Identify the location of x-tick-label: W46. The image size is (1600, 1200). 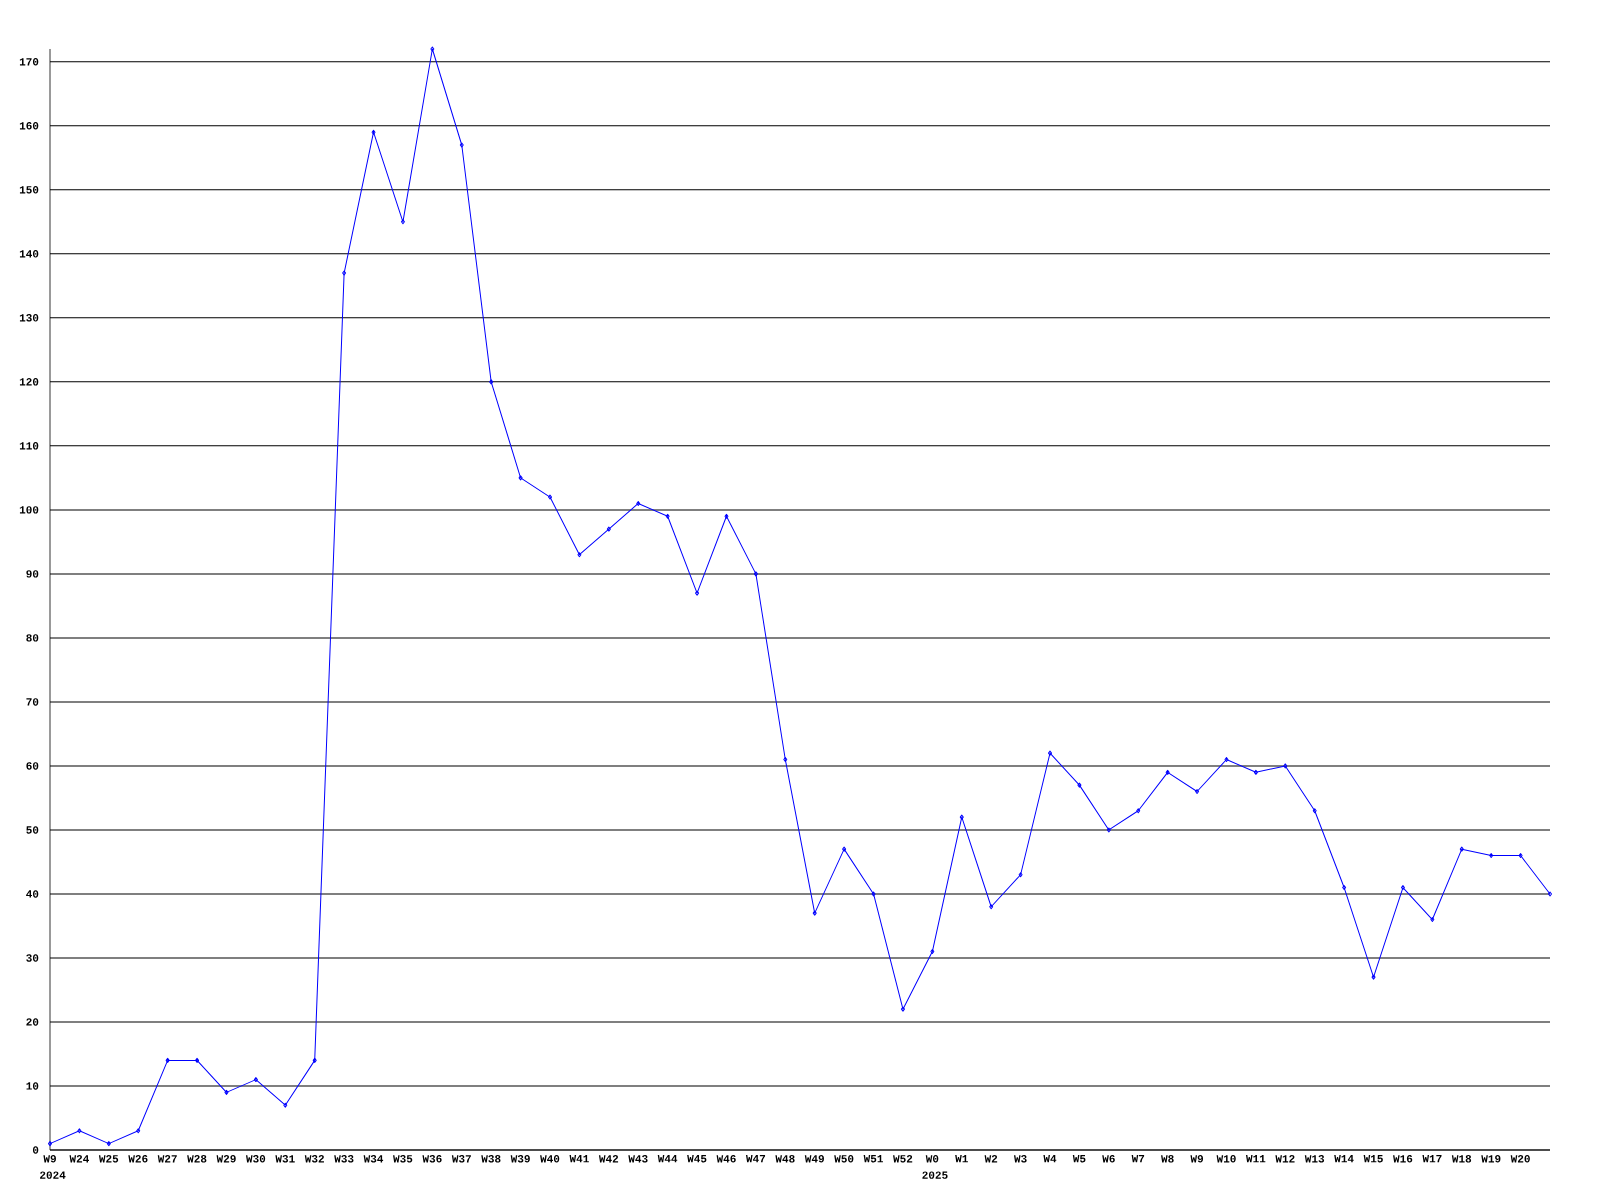
(726, 1159).